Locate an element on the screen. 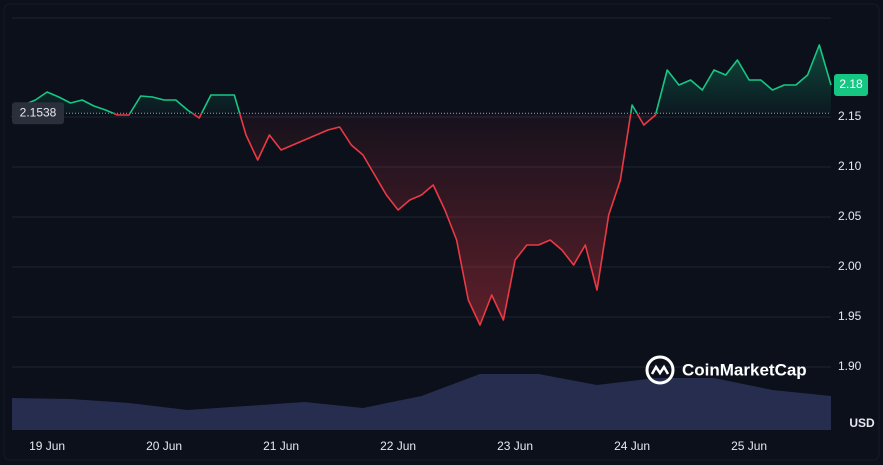 The width and height of the screenshot is (883, 465). x-tick-label: 25 Jun is located at coordinates (749, 446).